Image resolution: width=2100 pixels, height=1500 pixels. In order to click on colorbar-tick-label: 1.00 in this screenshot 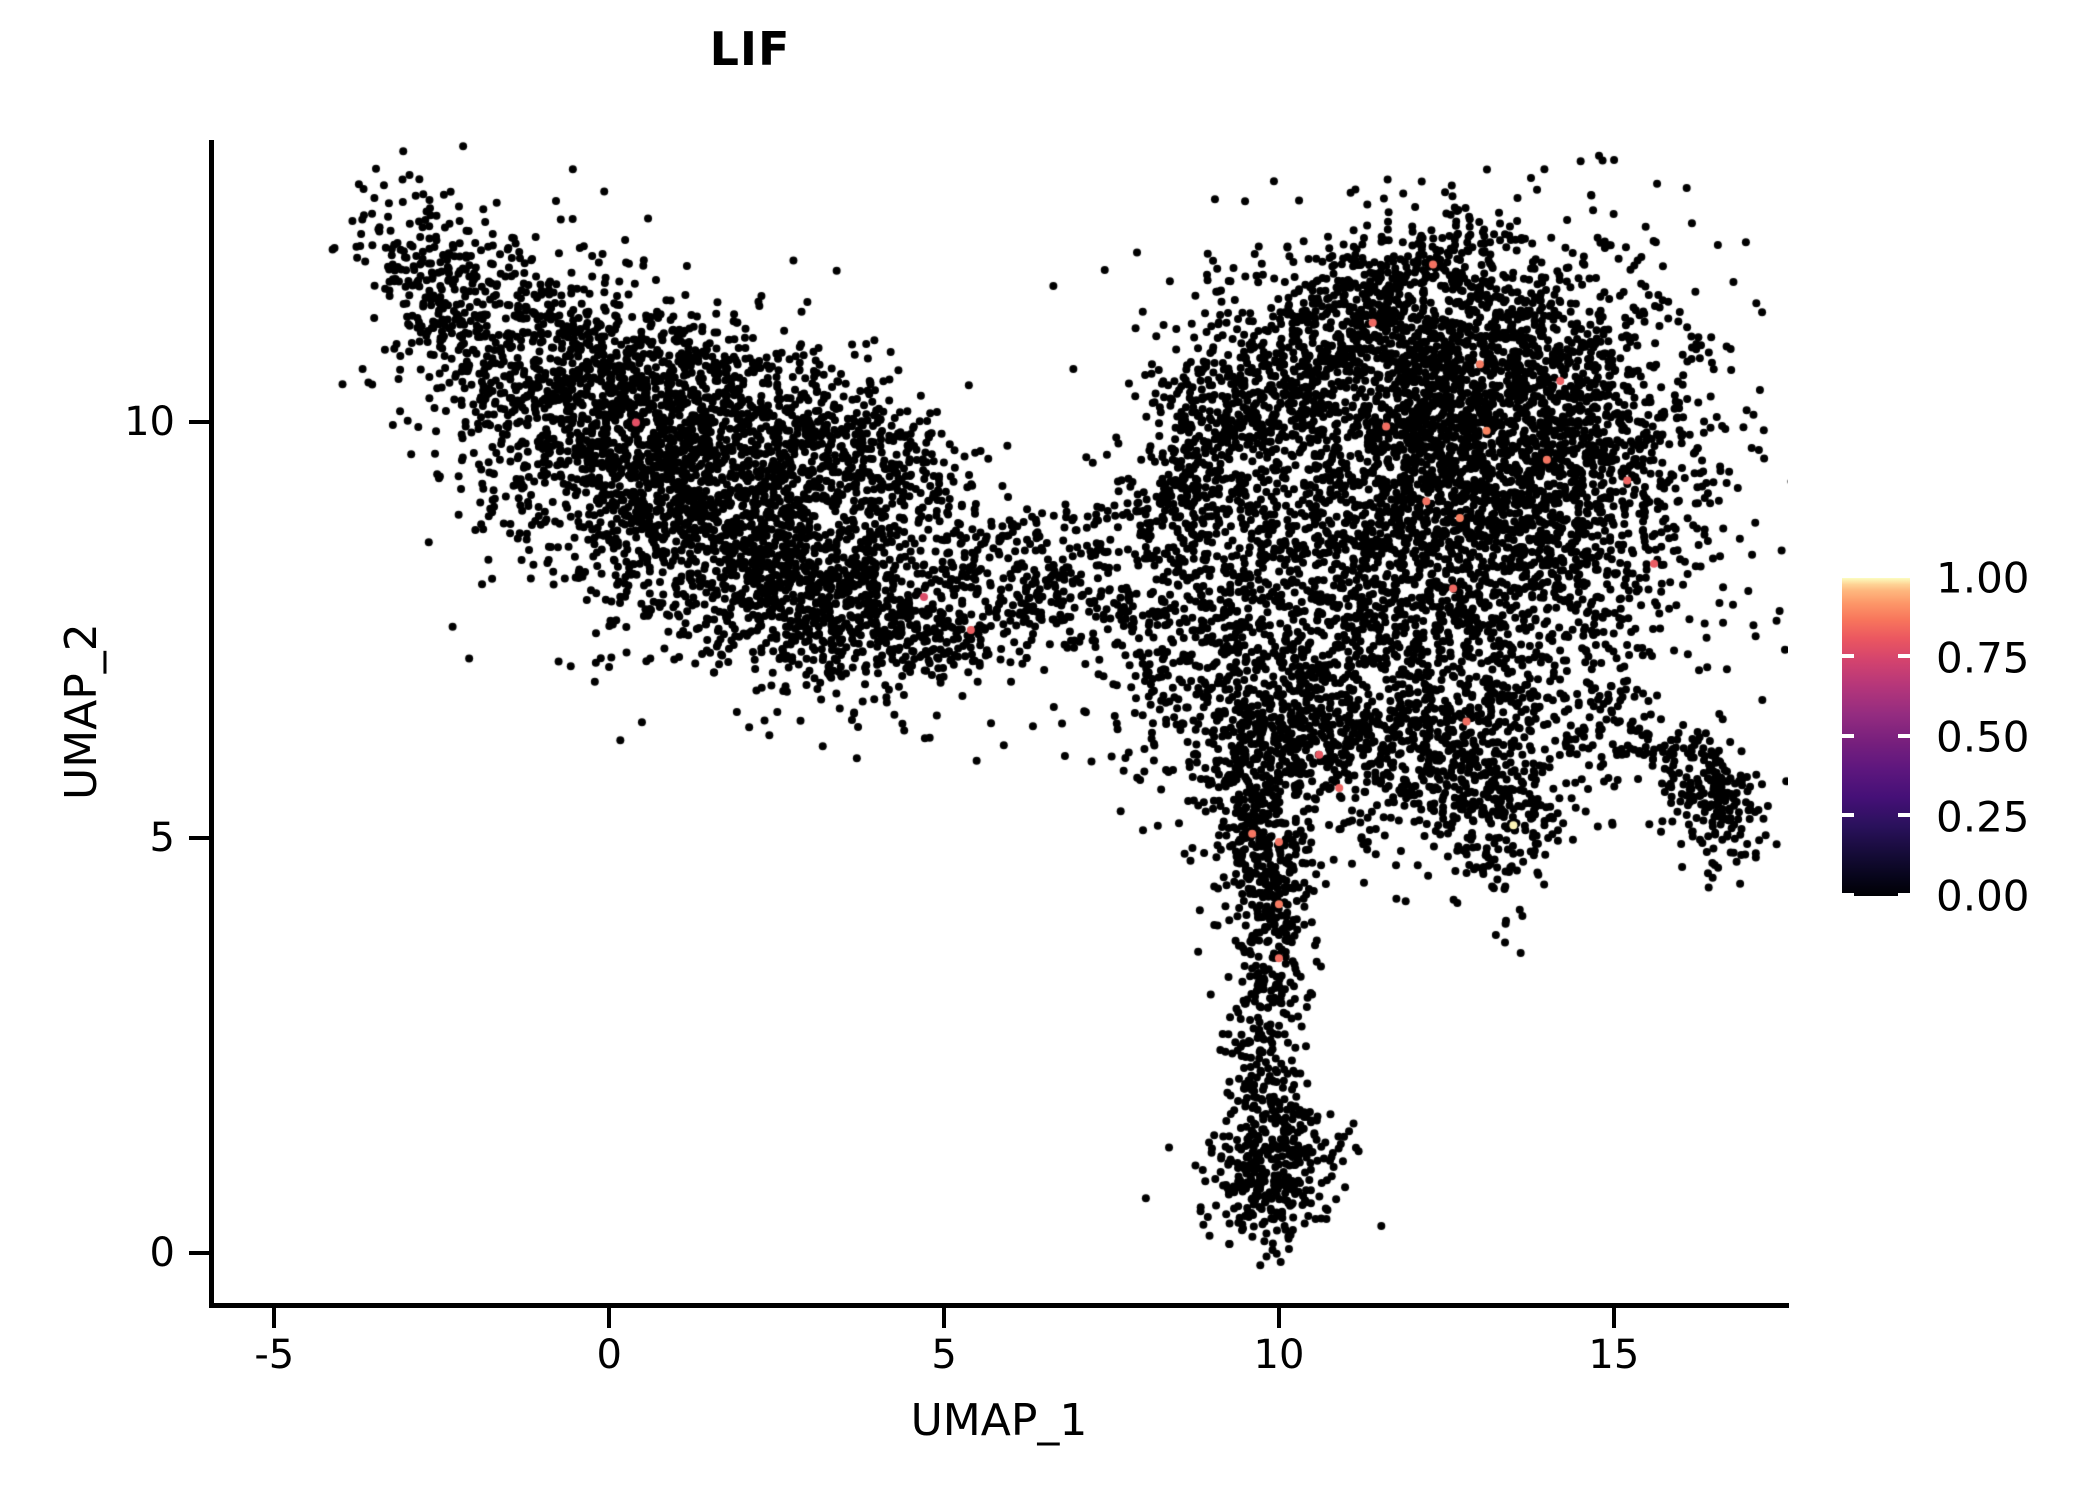, I will do `click(1983, 578)`.